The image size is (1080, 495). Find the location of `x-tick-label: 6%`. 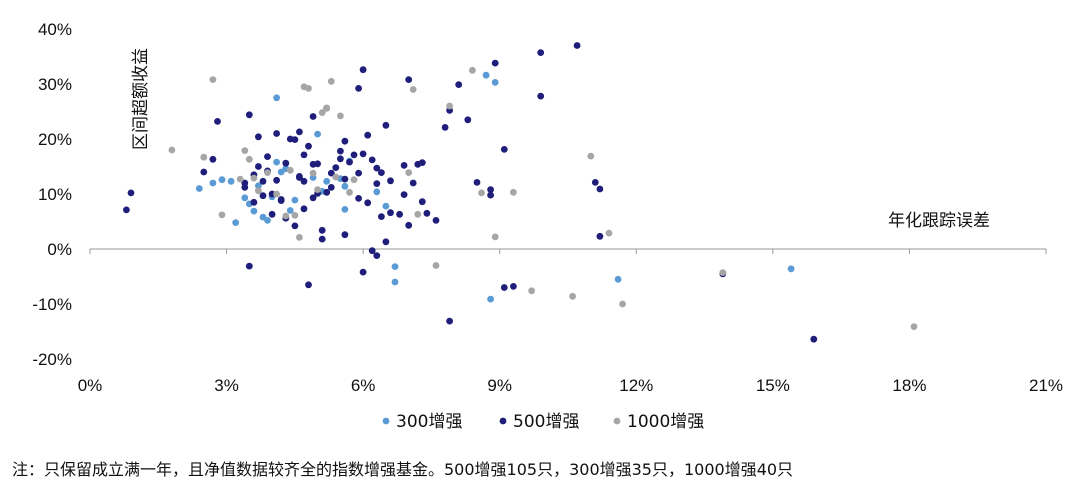

x-tick-label: 6% is located at coordinates (363, 385).